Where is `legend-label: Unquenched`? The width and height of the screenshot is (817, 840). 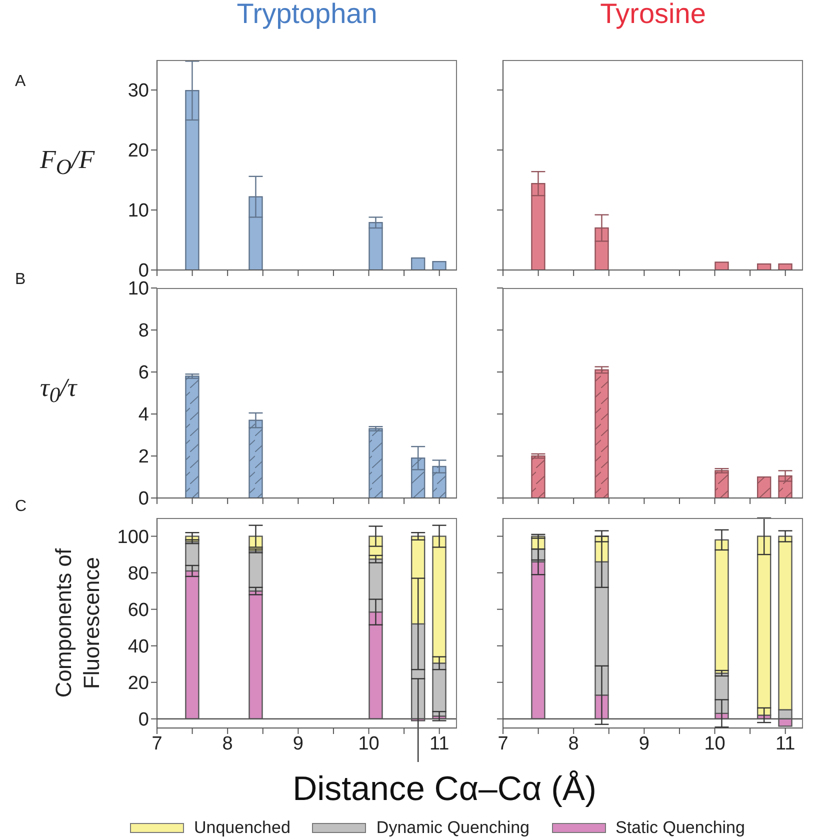 legend-label: Unquenched is located at coordinates (242, 828).